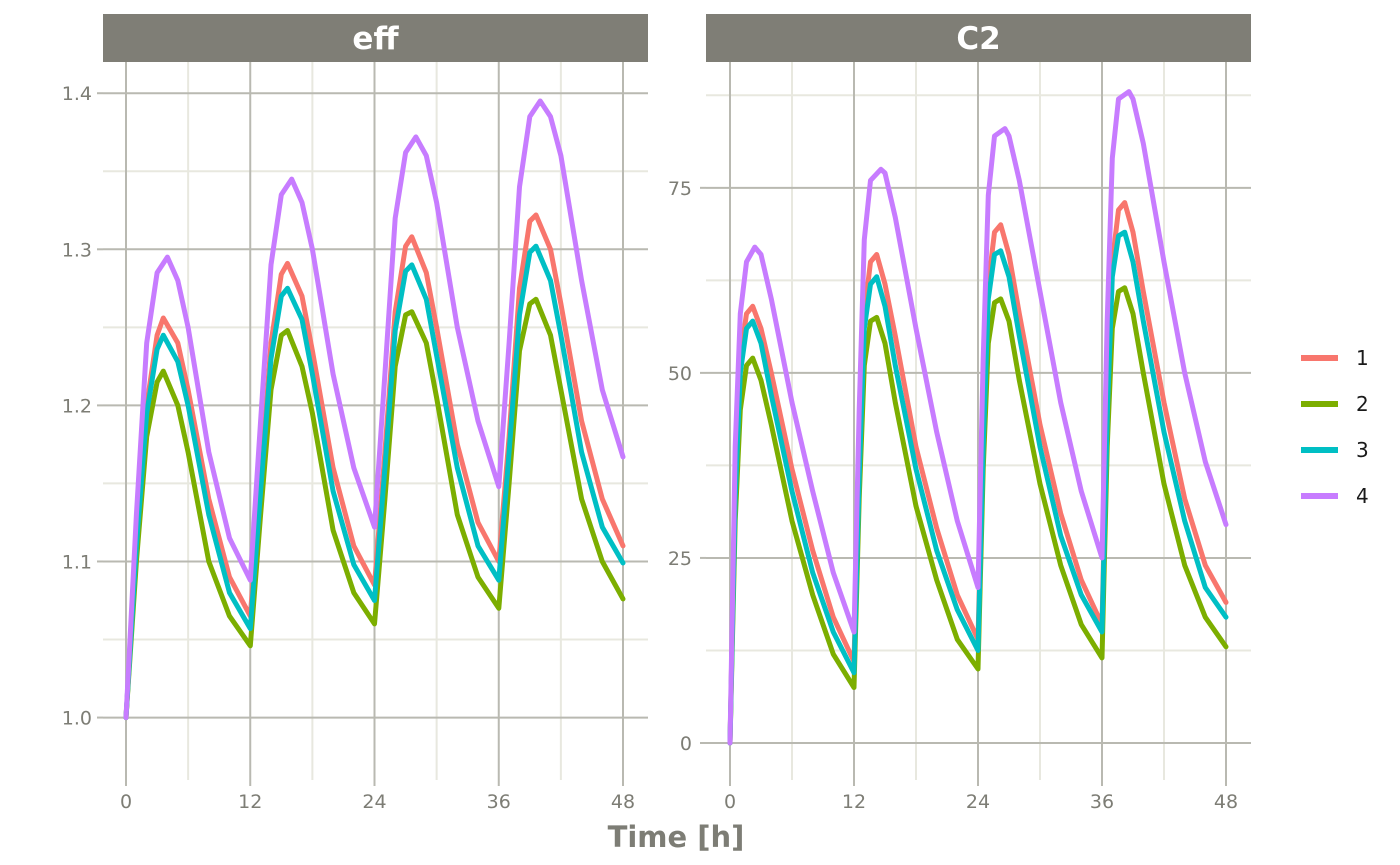  What do you see at coordinates (680, 374) in the screenshot?
I see `y-tick-label: 50` at bounding box center [680, 374].